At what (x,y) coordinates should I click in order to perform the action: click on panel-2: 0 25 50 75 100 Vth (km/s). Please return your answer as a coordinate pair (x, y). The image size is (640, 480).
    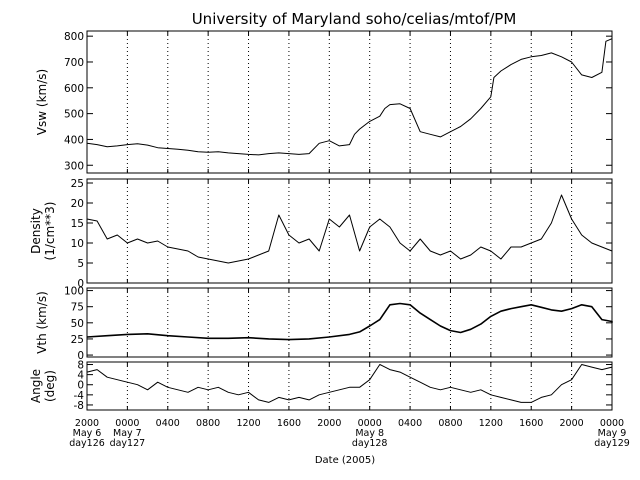
    Looking at the image, I should click on (324, 324).